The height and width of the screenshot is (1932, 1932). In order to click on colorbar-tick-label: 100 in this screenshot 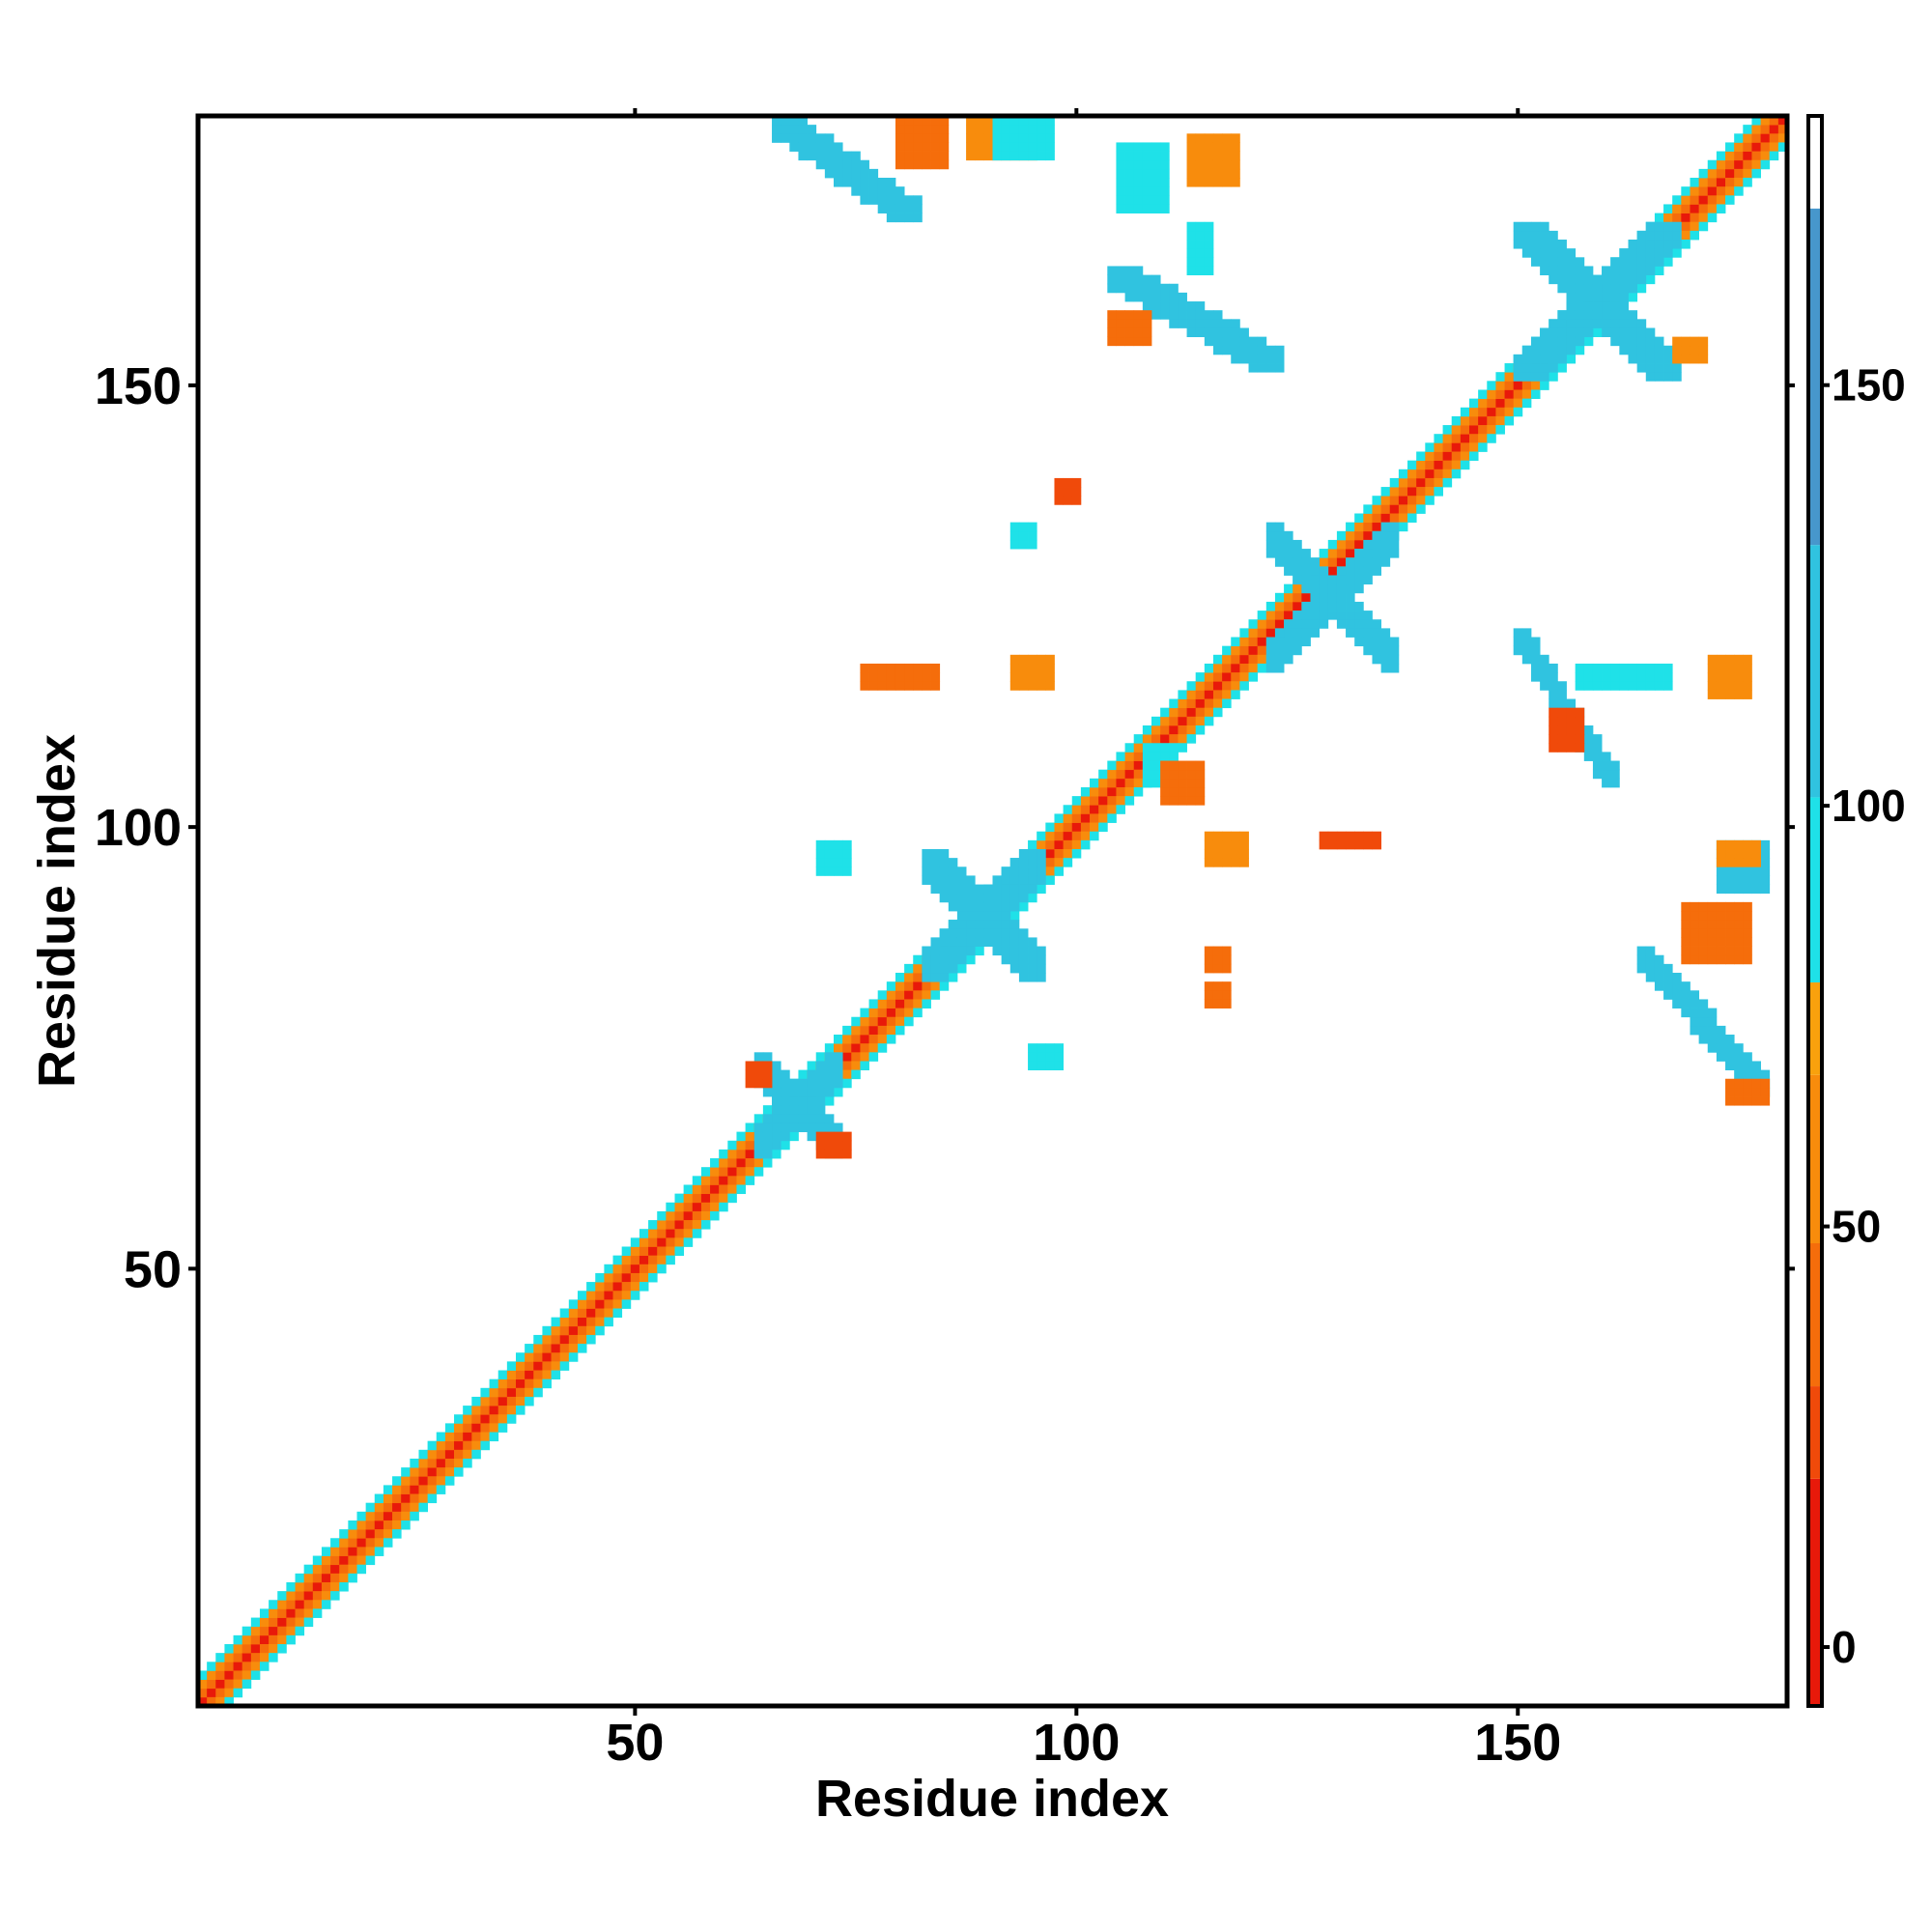, I will do `click(1869, 806)`.